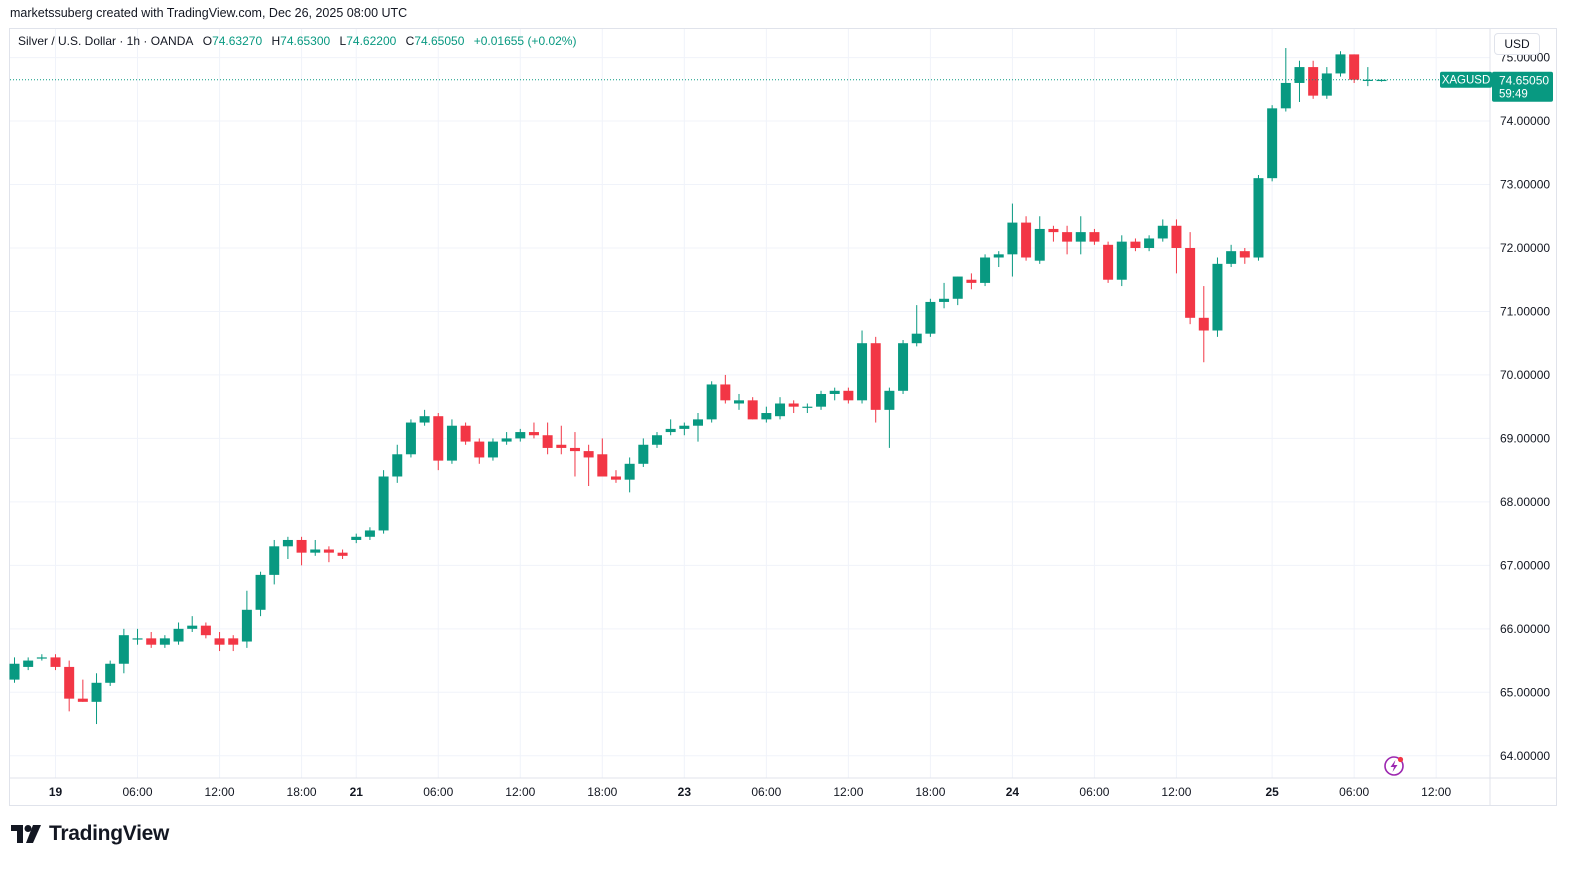 The height and width of the screenshot is (875, 1587). What do you see at coordinates (1525, 121) in the screenshot?
I see `price-tick-label: 74.00000` at bounding box center [1525, 121].